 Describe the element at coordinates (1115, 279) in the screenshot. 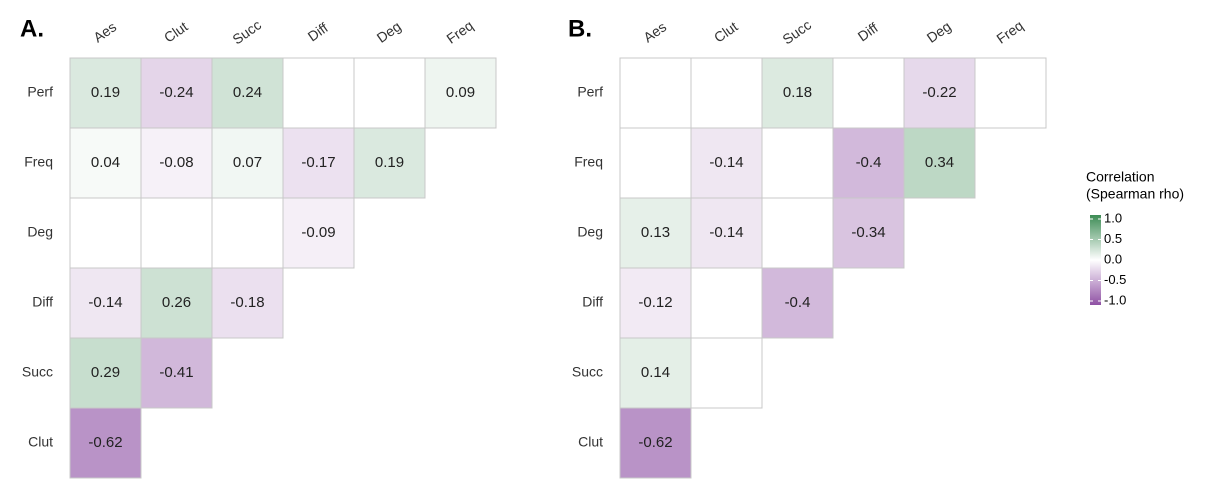

I see `colorbar-tick-label: -0.5` at that location.